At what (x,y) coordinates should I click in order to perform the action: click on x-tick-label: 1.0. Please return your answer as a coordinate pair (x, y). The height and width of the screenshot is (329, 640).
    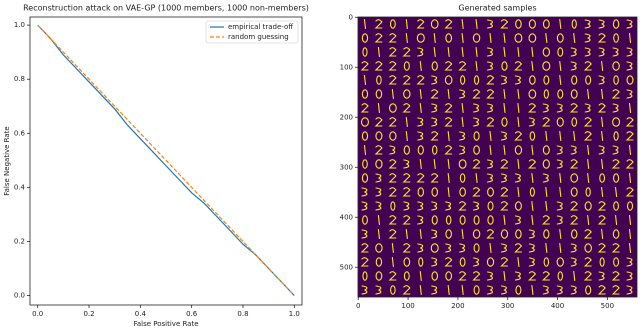
    Looking at the image, I should click on (294, 314).